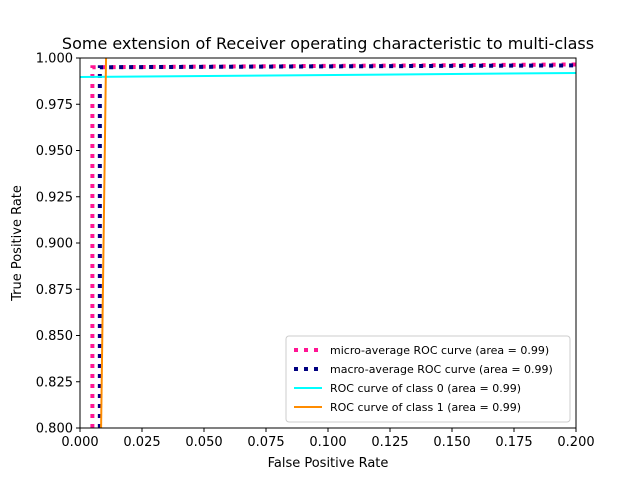  Describe the element at coordinates (79, 442) in the screenshot. I see `x-tick-label: 0.000` at that location.